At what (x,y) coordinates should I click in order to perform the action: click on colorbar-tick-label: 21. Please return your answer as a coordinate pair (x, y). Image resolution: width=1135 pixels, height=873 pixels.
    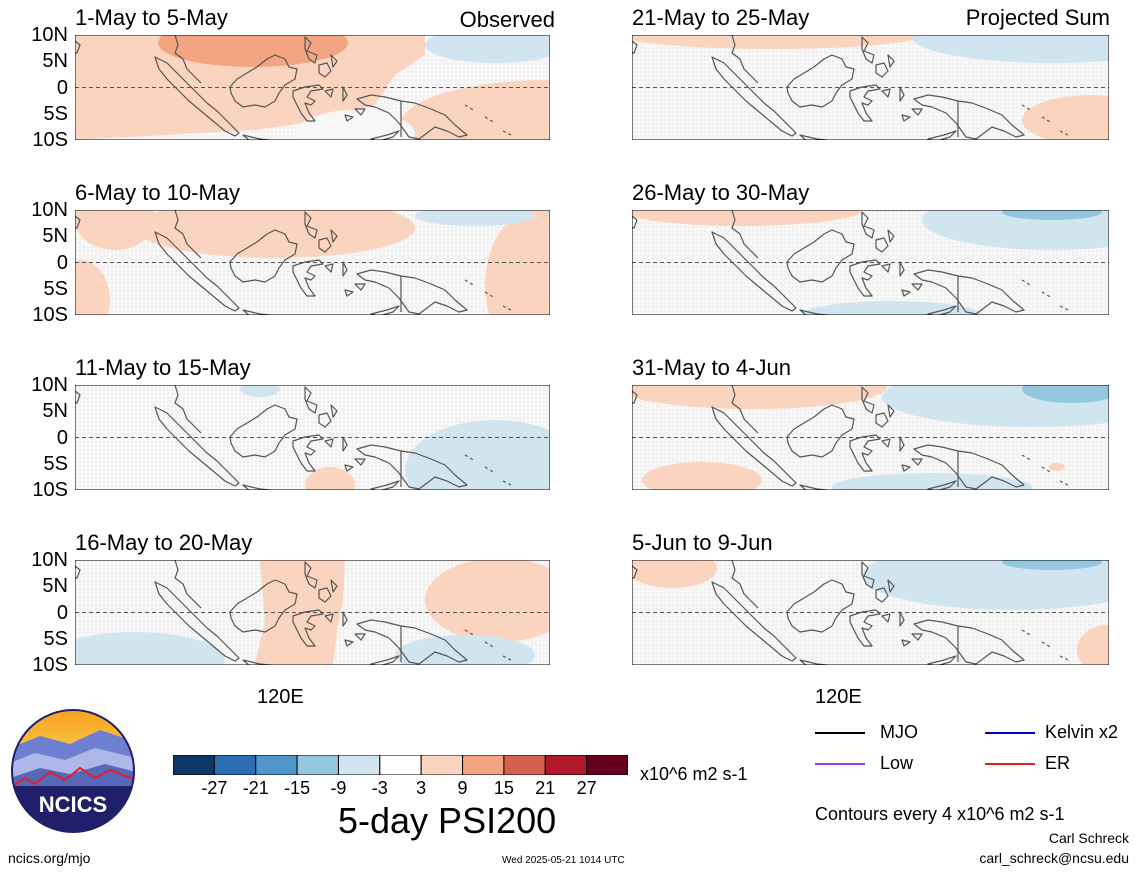
    Looking at the image, I should click on (545, 788).